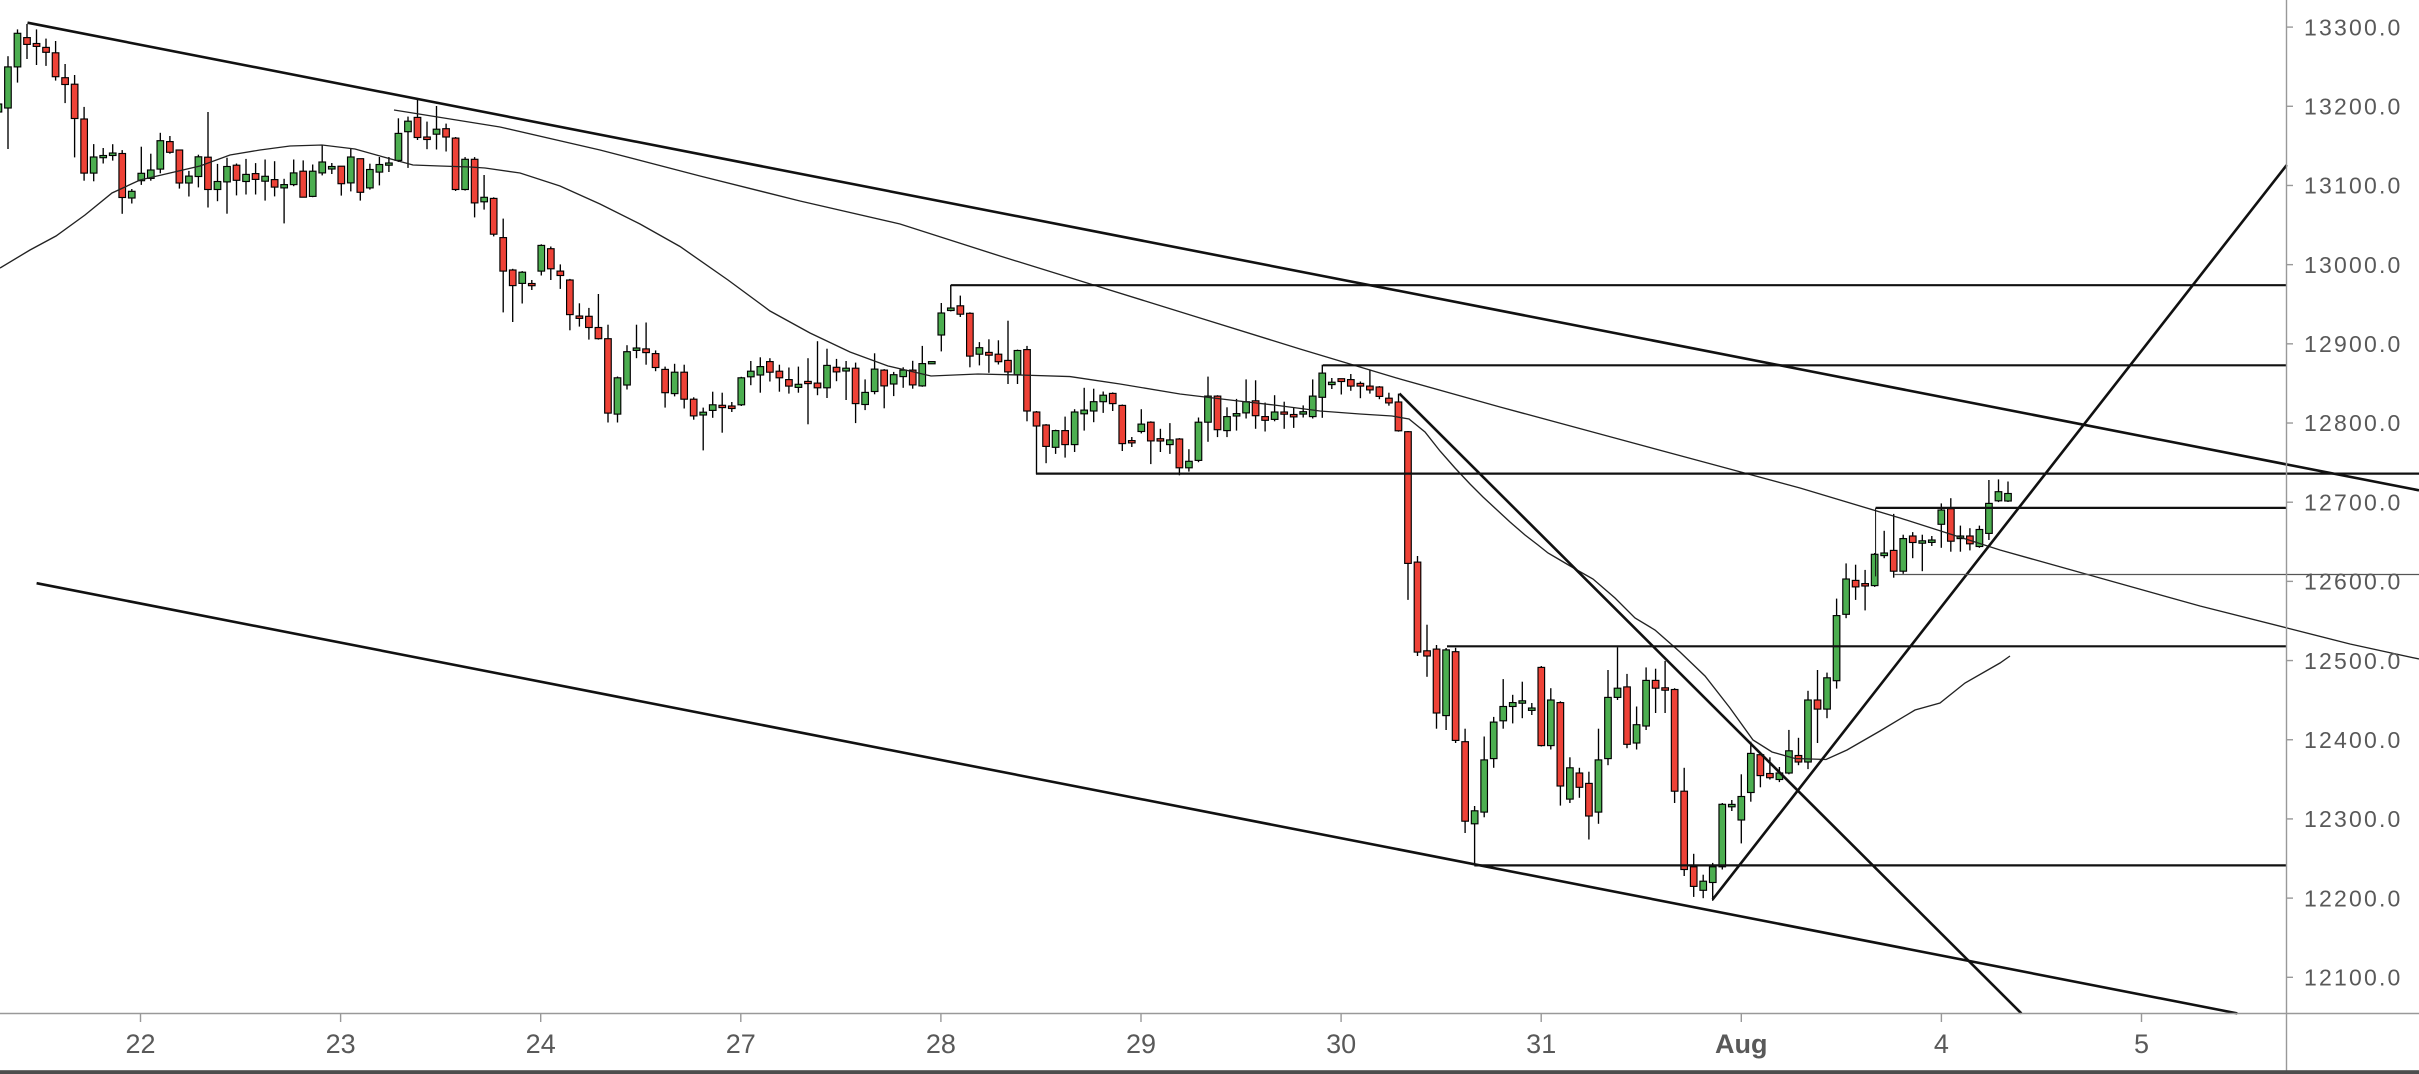 This screenshot has width=2419, height=1074. Describe the element at coordinates (2353, 186) in the screenshot. I see `svg-text: 13100.0` at that location.